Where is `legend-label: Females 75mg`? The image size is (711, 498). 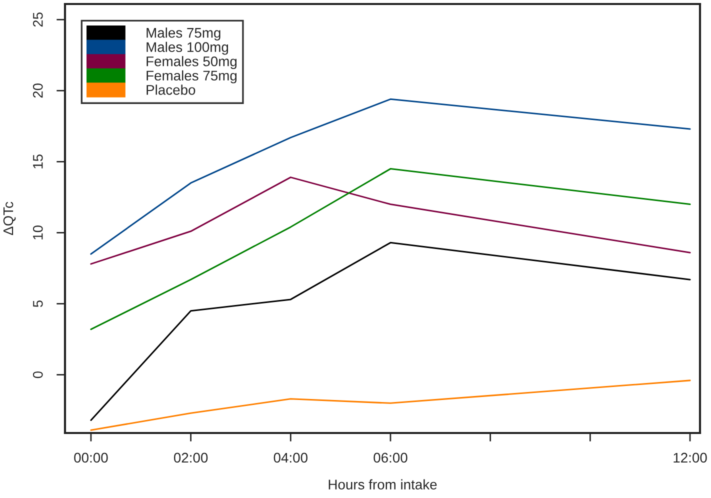
legend-label: Females 75mg is located at coordinates (191, 77).